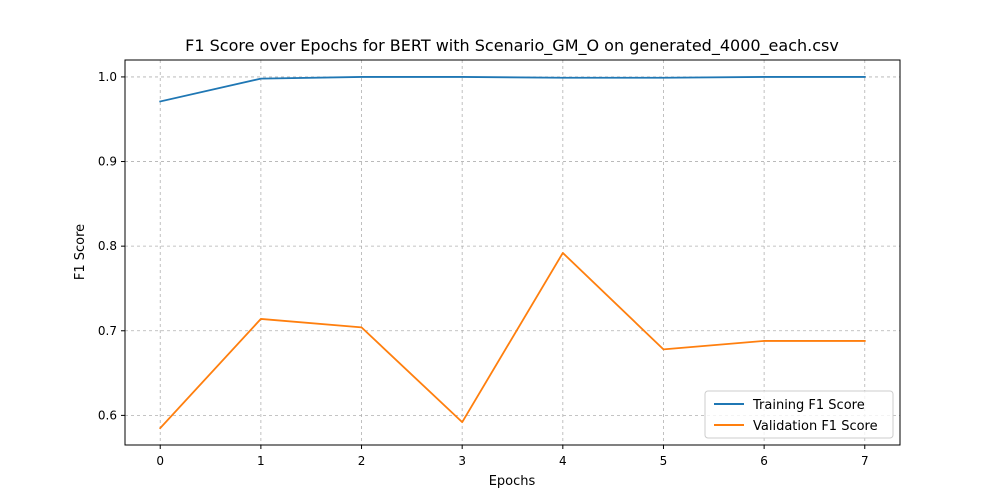 This screenshot has height=500, width=1000. I want to click on legend-label-training: Training F1 Score, so click(808, 405).